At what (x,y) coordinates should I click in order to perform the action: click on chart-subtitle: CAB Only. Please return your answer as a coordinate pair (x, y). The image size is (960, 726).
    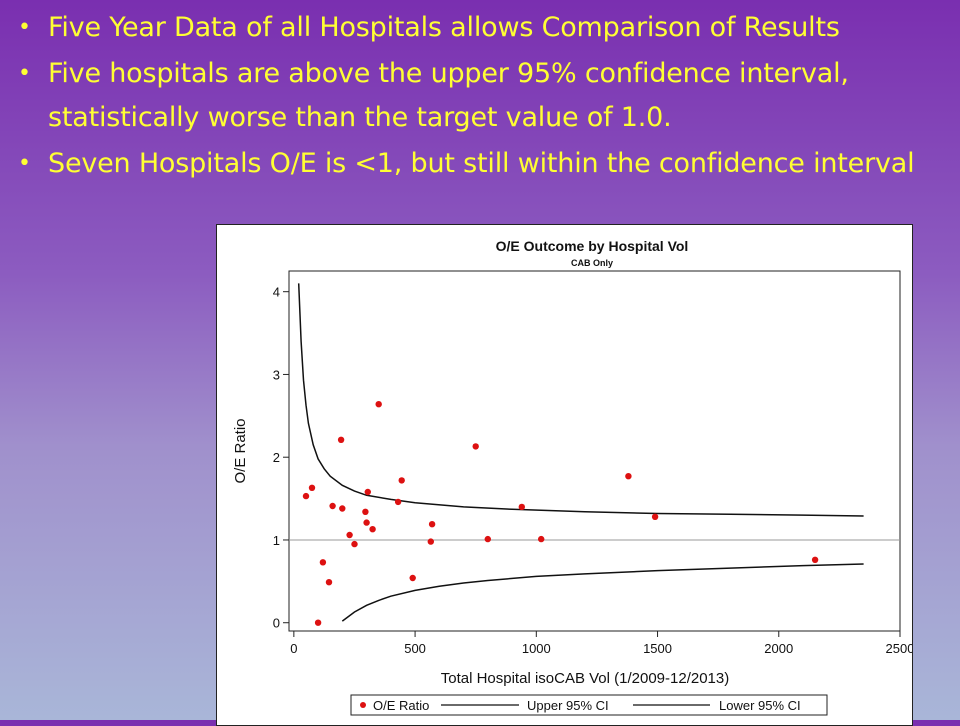
    Looking at the image, I should click on (592, 263).